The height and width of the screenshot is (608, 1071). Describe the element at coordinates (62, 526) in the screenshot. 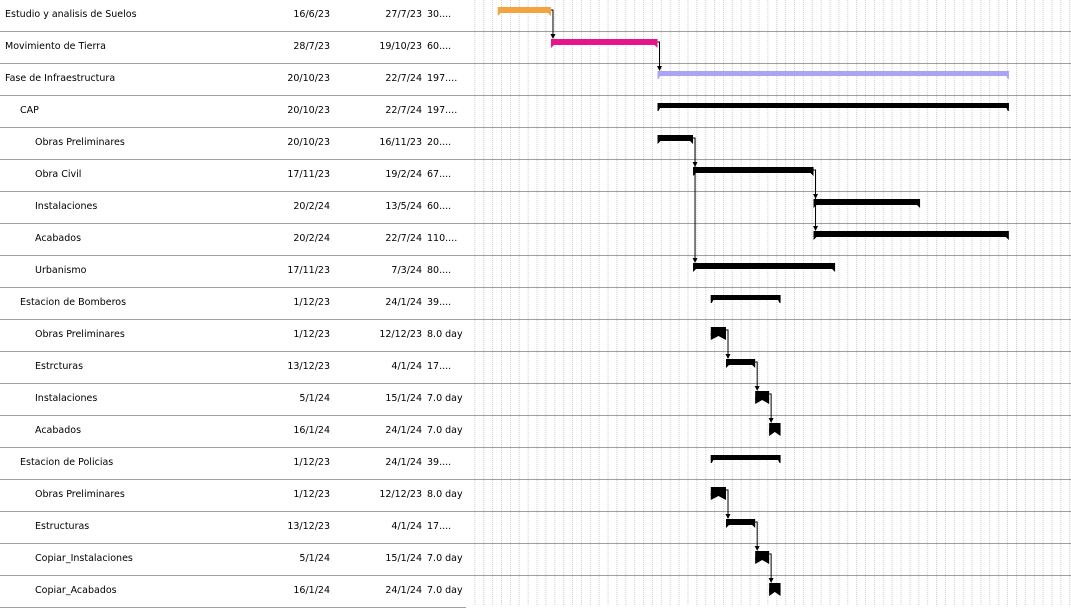

I see `task-name: Estructuras` at that location.